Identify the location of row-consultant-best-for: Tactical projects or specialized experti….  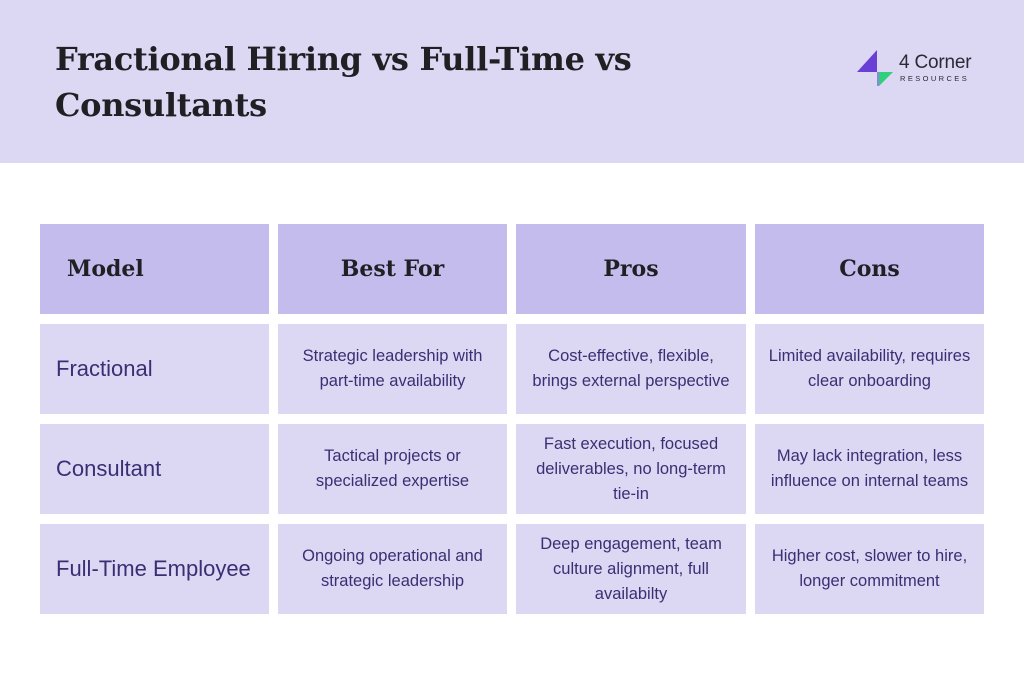
(392, 469).